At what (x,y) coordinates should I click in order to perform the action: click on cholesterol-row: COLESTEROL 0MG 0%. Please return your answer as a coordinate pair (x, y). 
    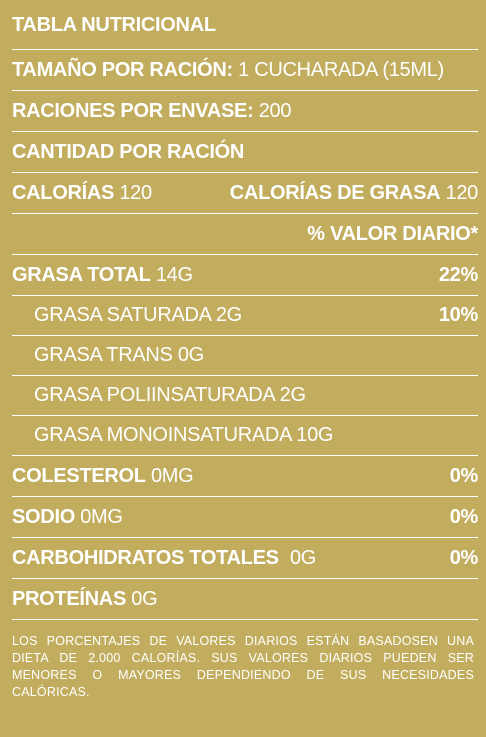
    Looking at the image, I should click on (245, 476).